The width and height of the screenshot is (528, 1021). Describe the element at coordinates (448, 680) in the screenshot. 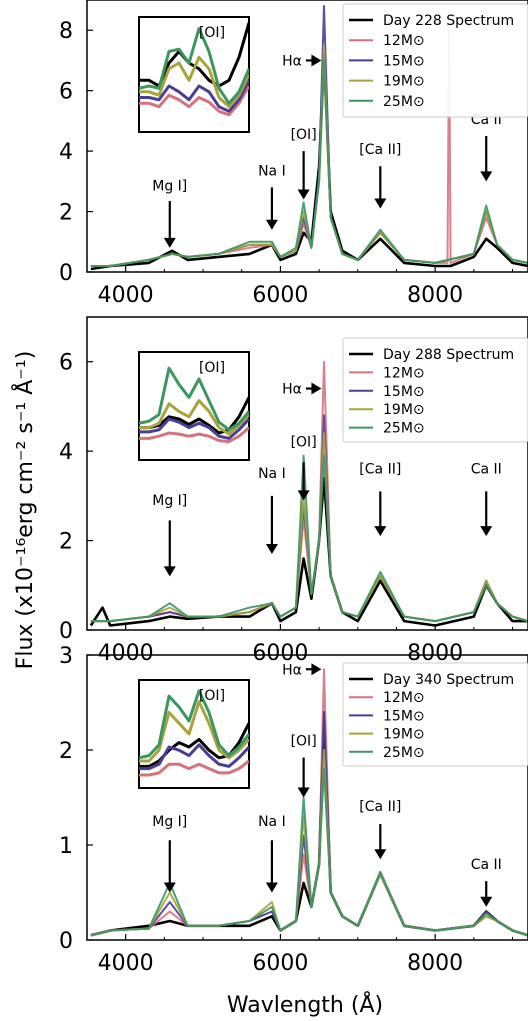

I see `legend-entry: Day 340 Spectrum` at that location.